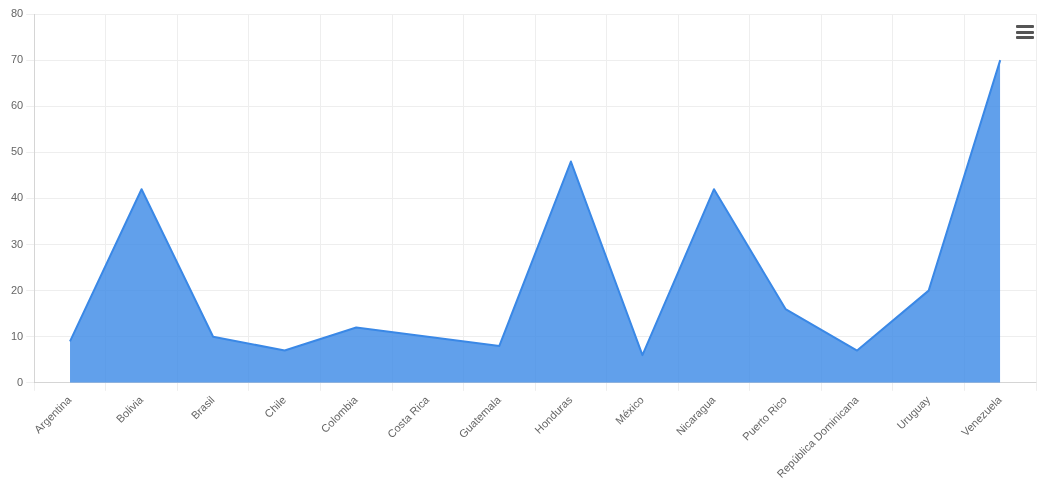 This screenshot has height=484, width=1052. What do you see at coordinates (17, 197) in the screenshot?
I see `y-tick-label: 40` at bounding box center [17, 197].